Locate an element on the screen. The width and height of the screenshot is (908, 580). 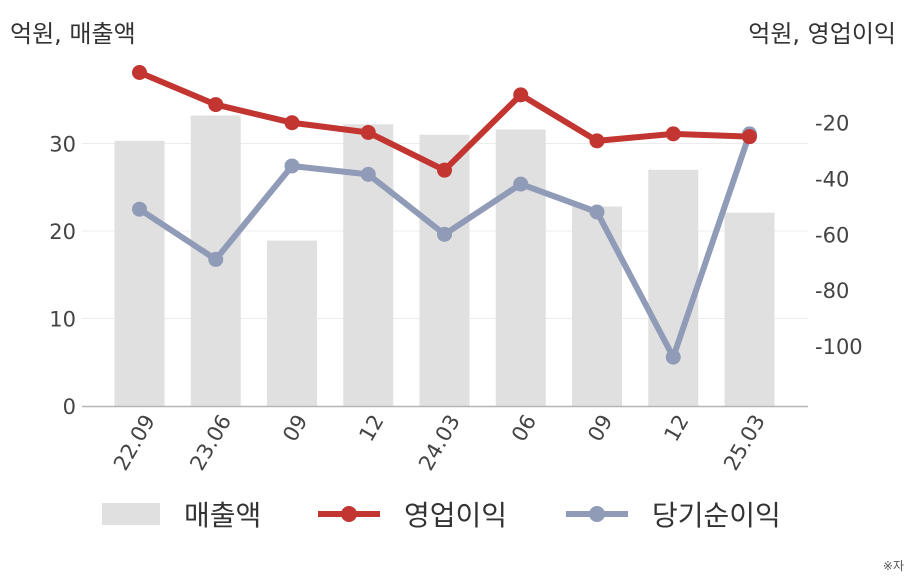
right-tick-label: -100 is located at coordinates (839, 347).